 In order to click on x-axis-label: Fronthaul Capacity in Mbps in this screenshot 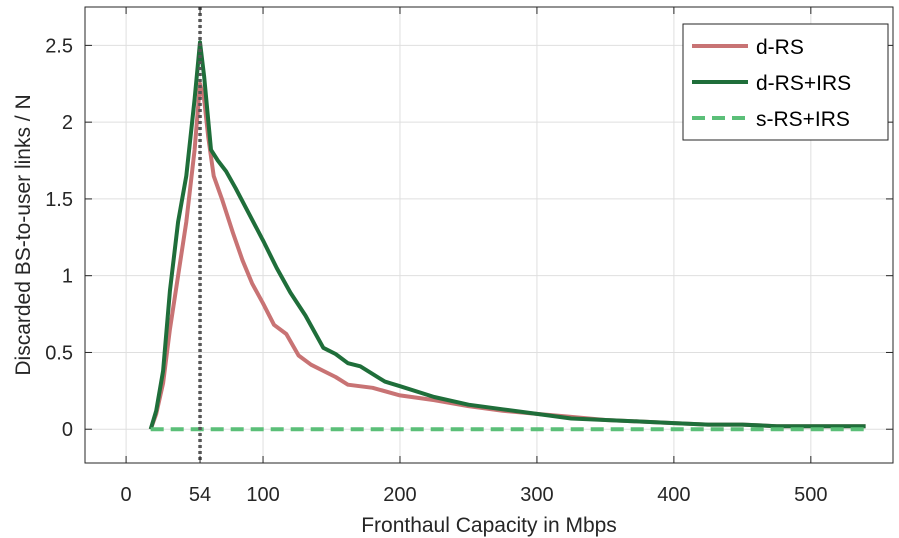, I will do `click(489, 525)`.